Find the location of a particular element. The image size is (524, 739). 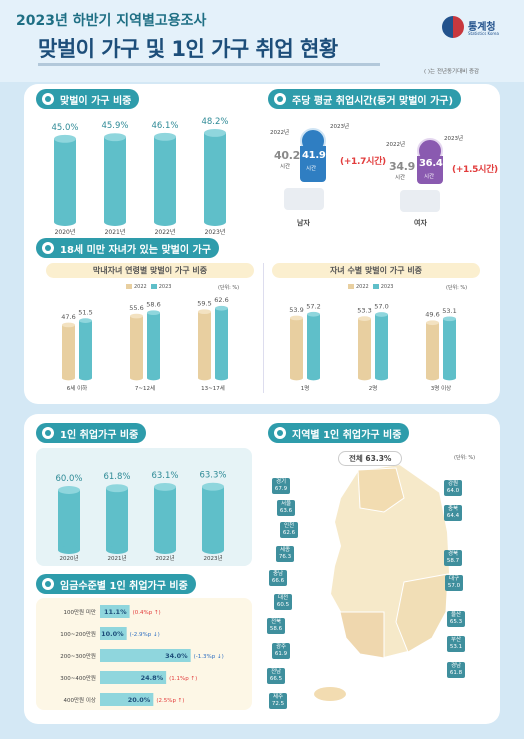

wage-change: (2.5%p ↑) is located at coordinates (170, 700).